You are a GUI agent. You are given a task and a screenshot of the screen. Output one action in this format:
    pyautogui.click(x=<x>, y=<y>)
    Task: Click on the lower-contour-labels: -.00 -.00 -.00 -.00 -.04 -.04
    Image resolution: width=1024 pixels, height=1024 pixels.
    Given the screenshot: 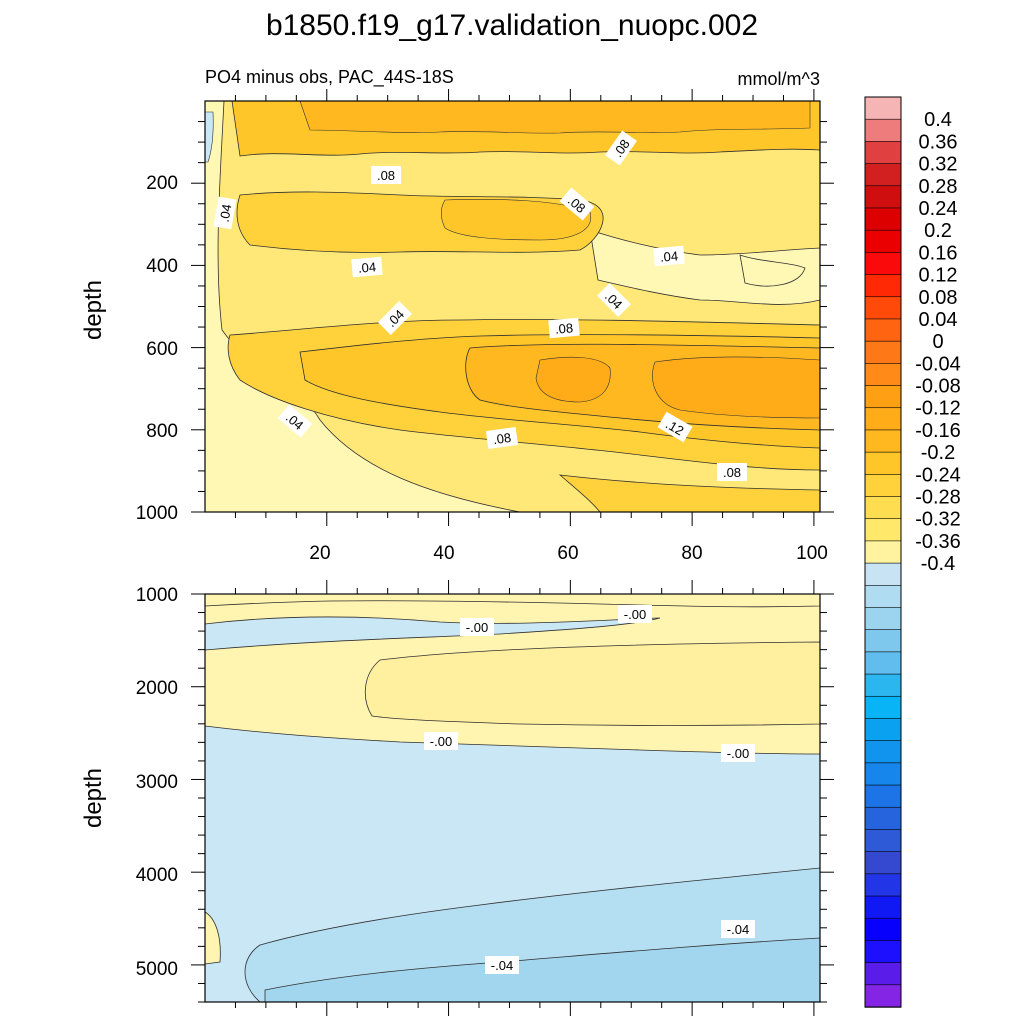 What is the action you would take?
    pyautogui.click(x=589, y=789)
    